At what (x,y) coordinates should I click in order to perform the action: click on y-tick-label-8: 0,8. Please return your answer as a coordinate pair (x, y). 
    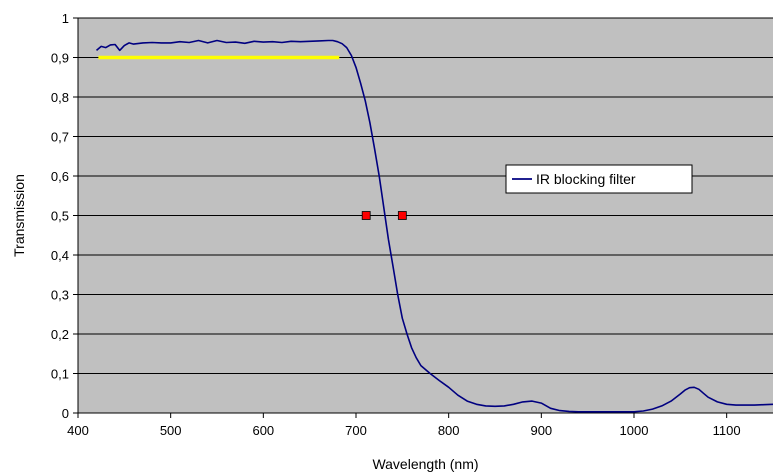
    Looking at the image, I should click on (60, 97).